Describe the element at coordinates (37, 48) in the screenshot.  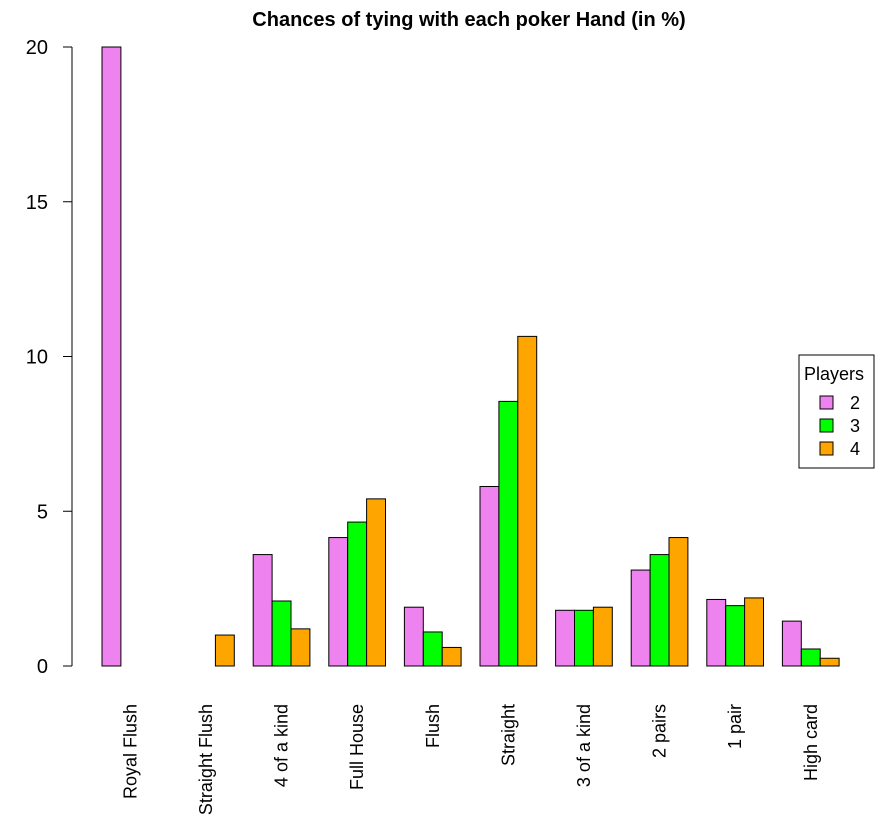
I see `y-tick-label: 20` at that location.